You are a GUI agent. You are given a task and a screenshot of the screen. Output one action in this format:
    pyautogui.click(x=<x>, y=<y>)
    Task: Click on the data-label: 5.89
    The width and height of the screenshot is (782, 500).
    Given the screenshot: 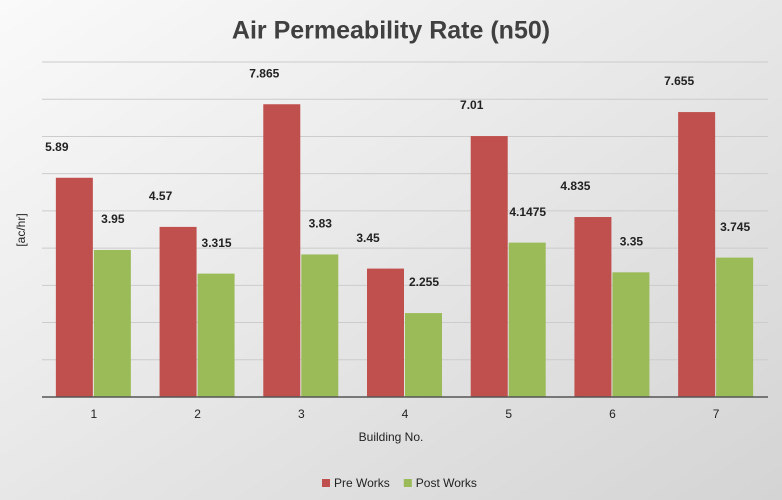 What is the action you would take?
    pyautogui.click(x=57, y=147)
    